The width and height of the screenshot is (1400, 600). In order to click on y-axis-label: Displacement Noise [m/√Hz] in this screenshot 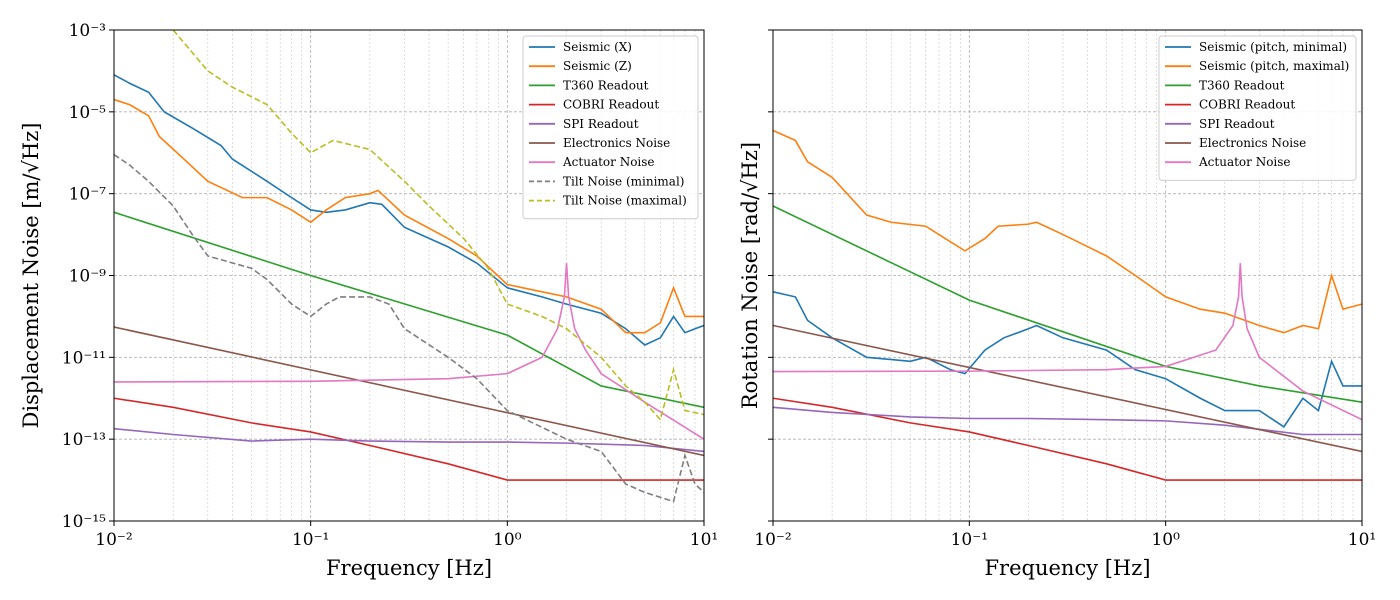, I will do `click(31, 276)`.